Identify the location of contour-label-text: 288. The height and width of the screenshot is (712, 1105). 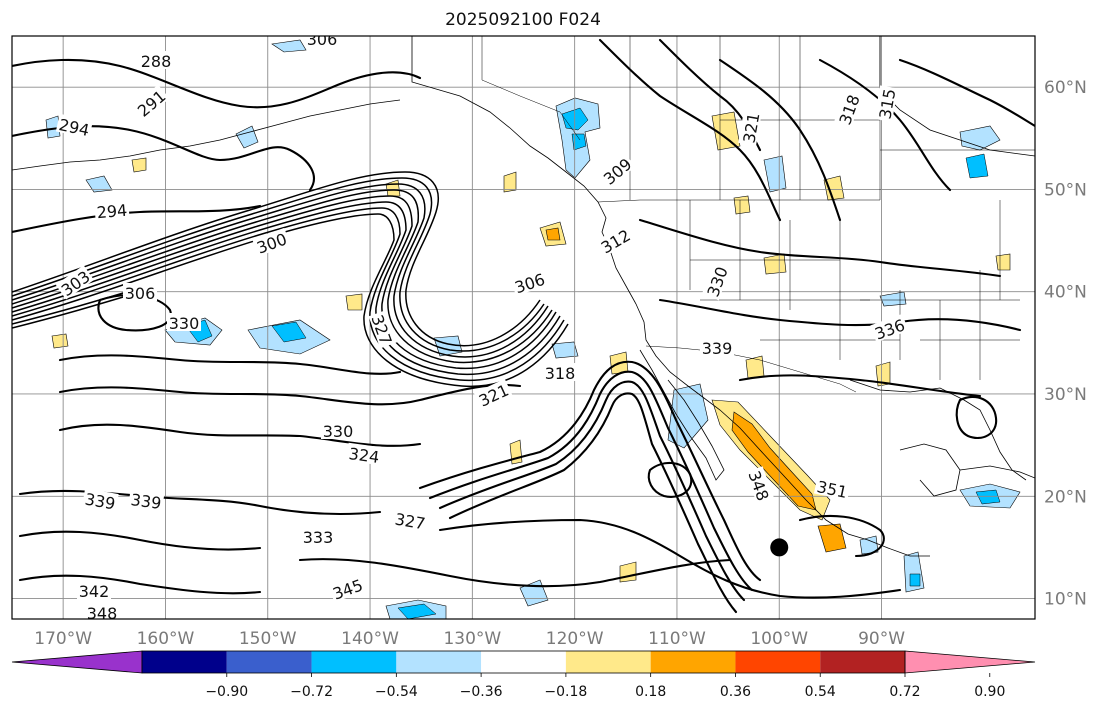
(156, 61).